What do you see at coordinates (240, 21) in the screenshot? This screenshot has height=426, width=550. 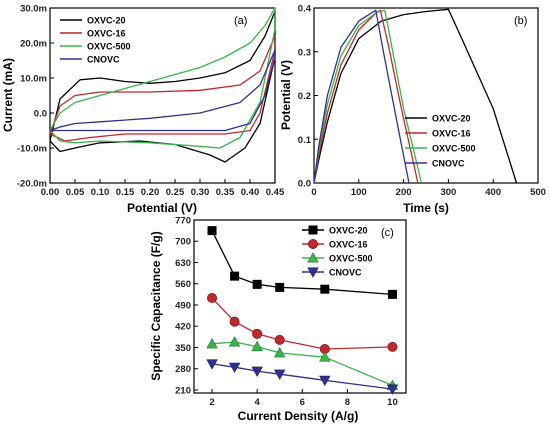 I see `panel-a-label: (a)` at bounding box center [240, 21].